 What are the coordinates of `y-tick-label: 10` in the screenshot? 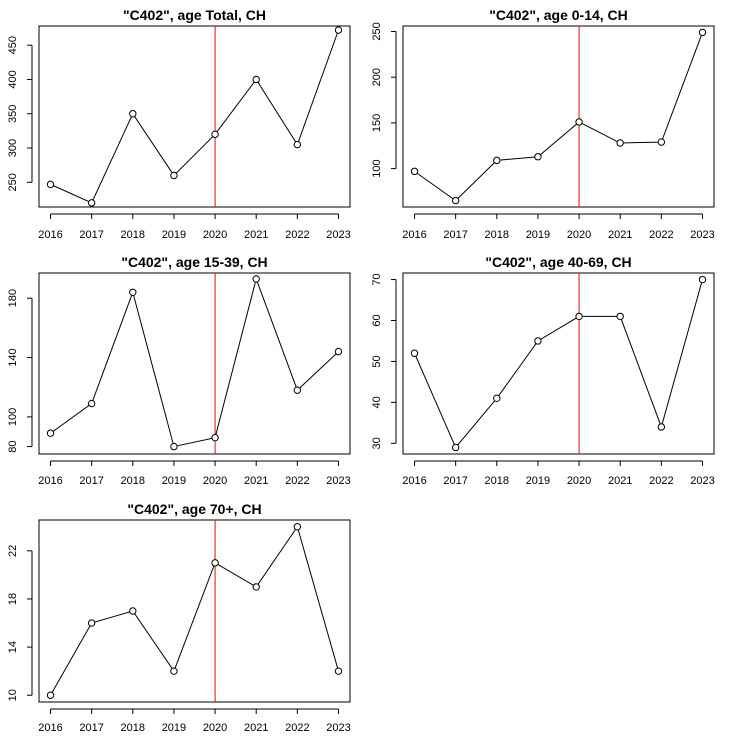 It's located at (13, 695).